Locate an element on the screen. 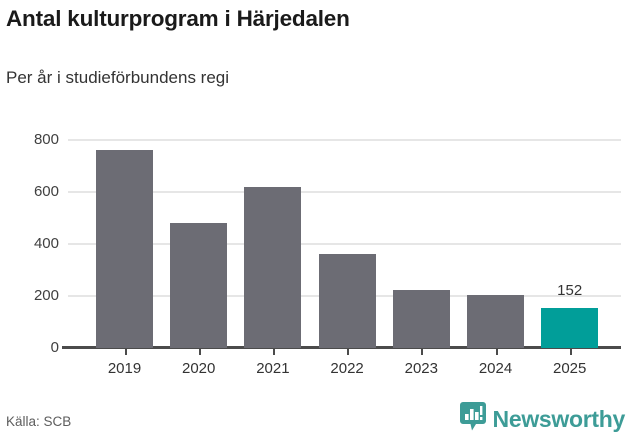  chart-title: Antal kulturprogram i Härjedalen is located at coordinates (178, 18).